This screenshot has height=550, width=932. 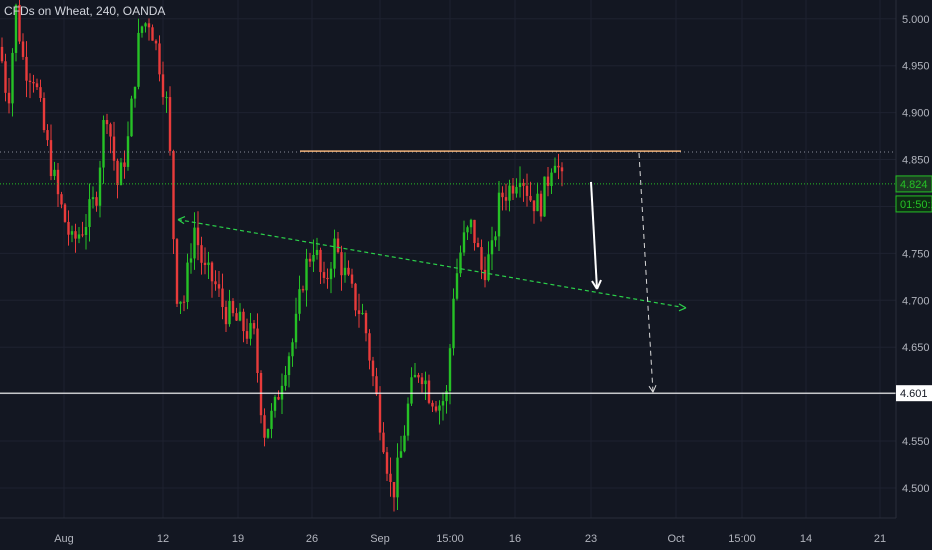 What do you see at coordinates (806, 539) in the screenshot?
I see `x-tick-label: 14` at bounding box center [806, 539].